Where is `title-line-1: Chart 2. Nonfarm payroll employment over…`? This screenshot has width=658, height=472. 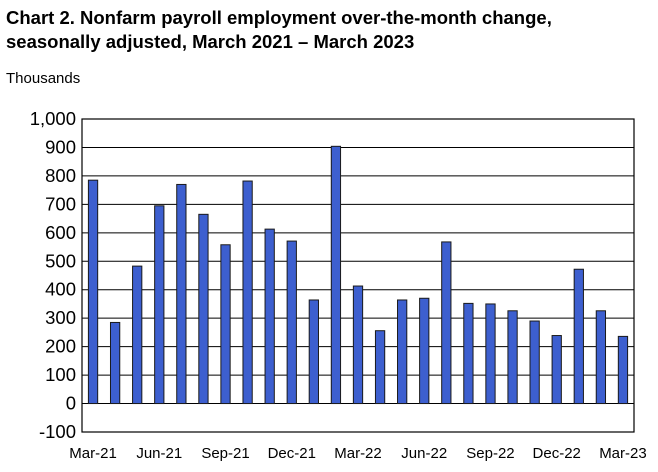 title-line-1: Chart 2. Nonfarm payroll employment over… is located at coordinates (279, 17).